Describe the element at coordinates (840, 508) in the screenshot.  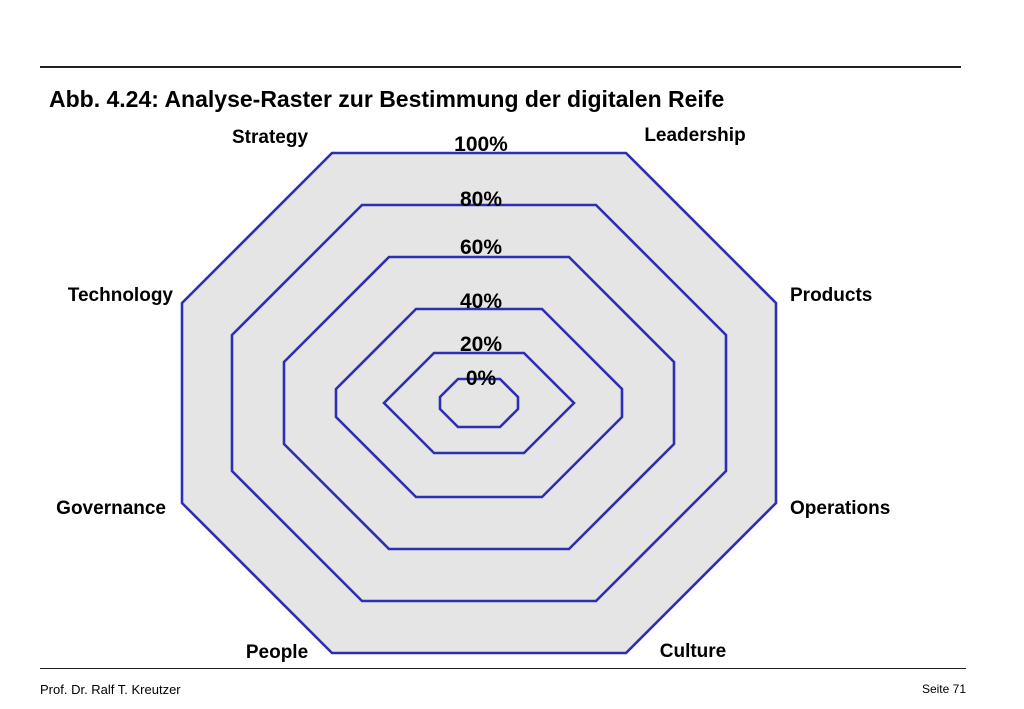
I see `axis-label-operations: Operations` at that location.